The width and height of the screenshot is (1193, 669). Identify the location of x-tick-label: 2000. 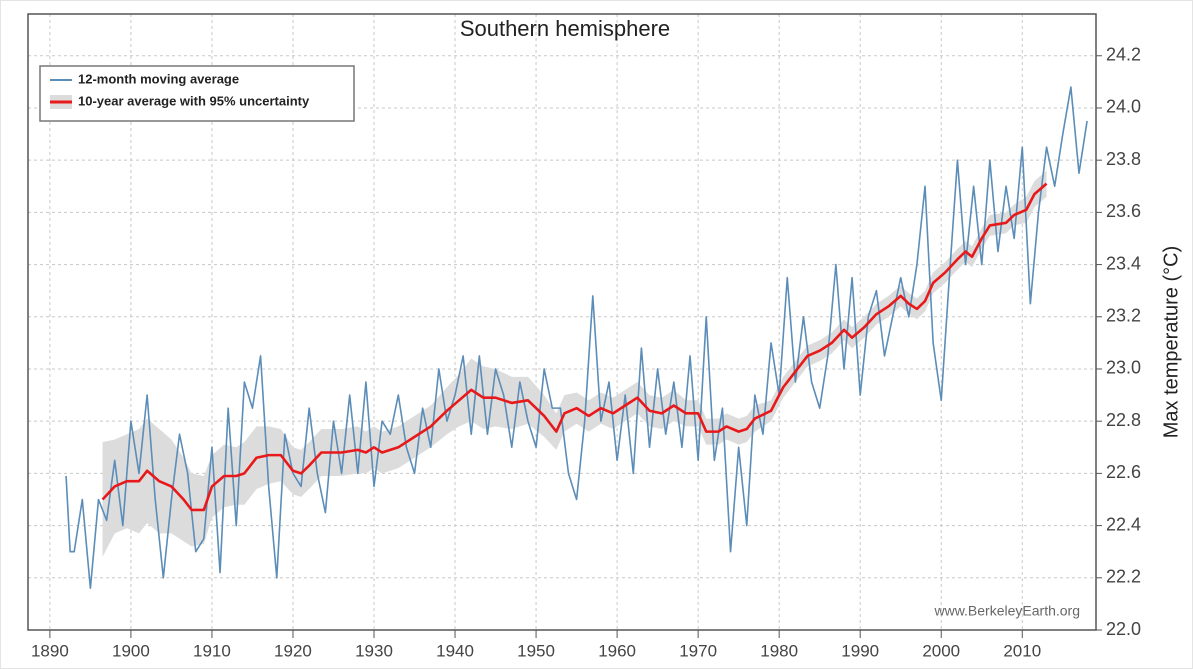
(941, 650).